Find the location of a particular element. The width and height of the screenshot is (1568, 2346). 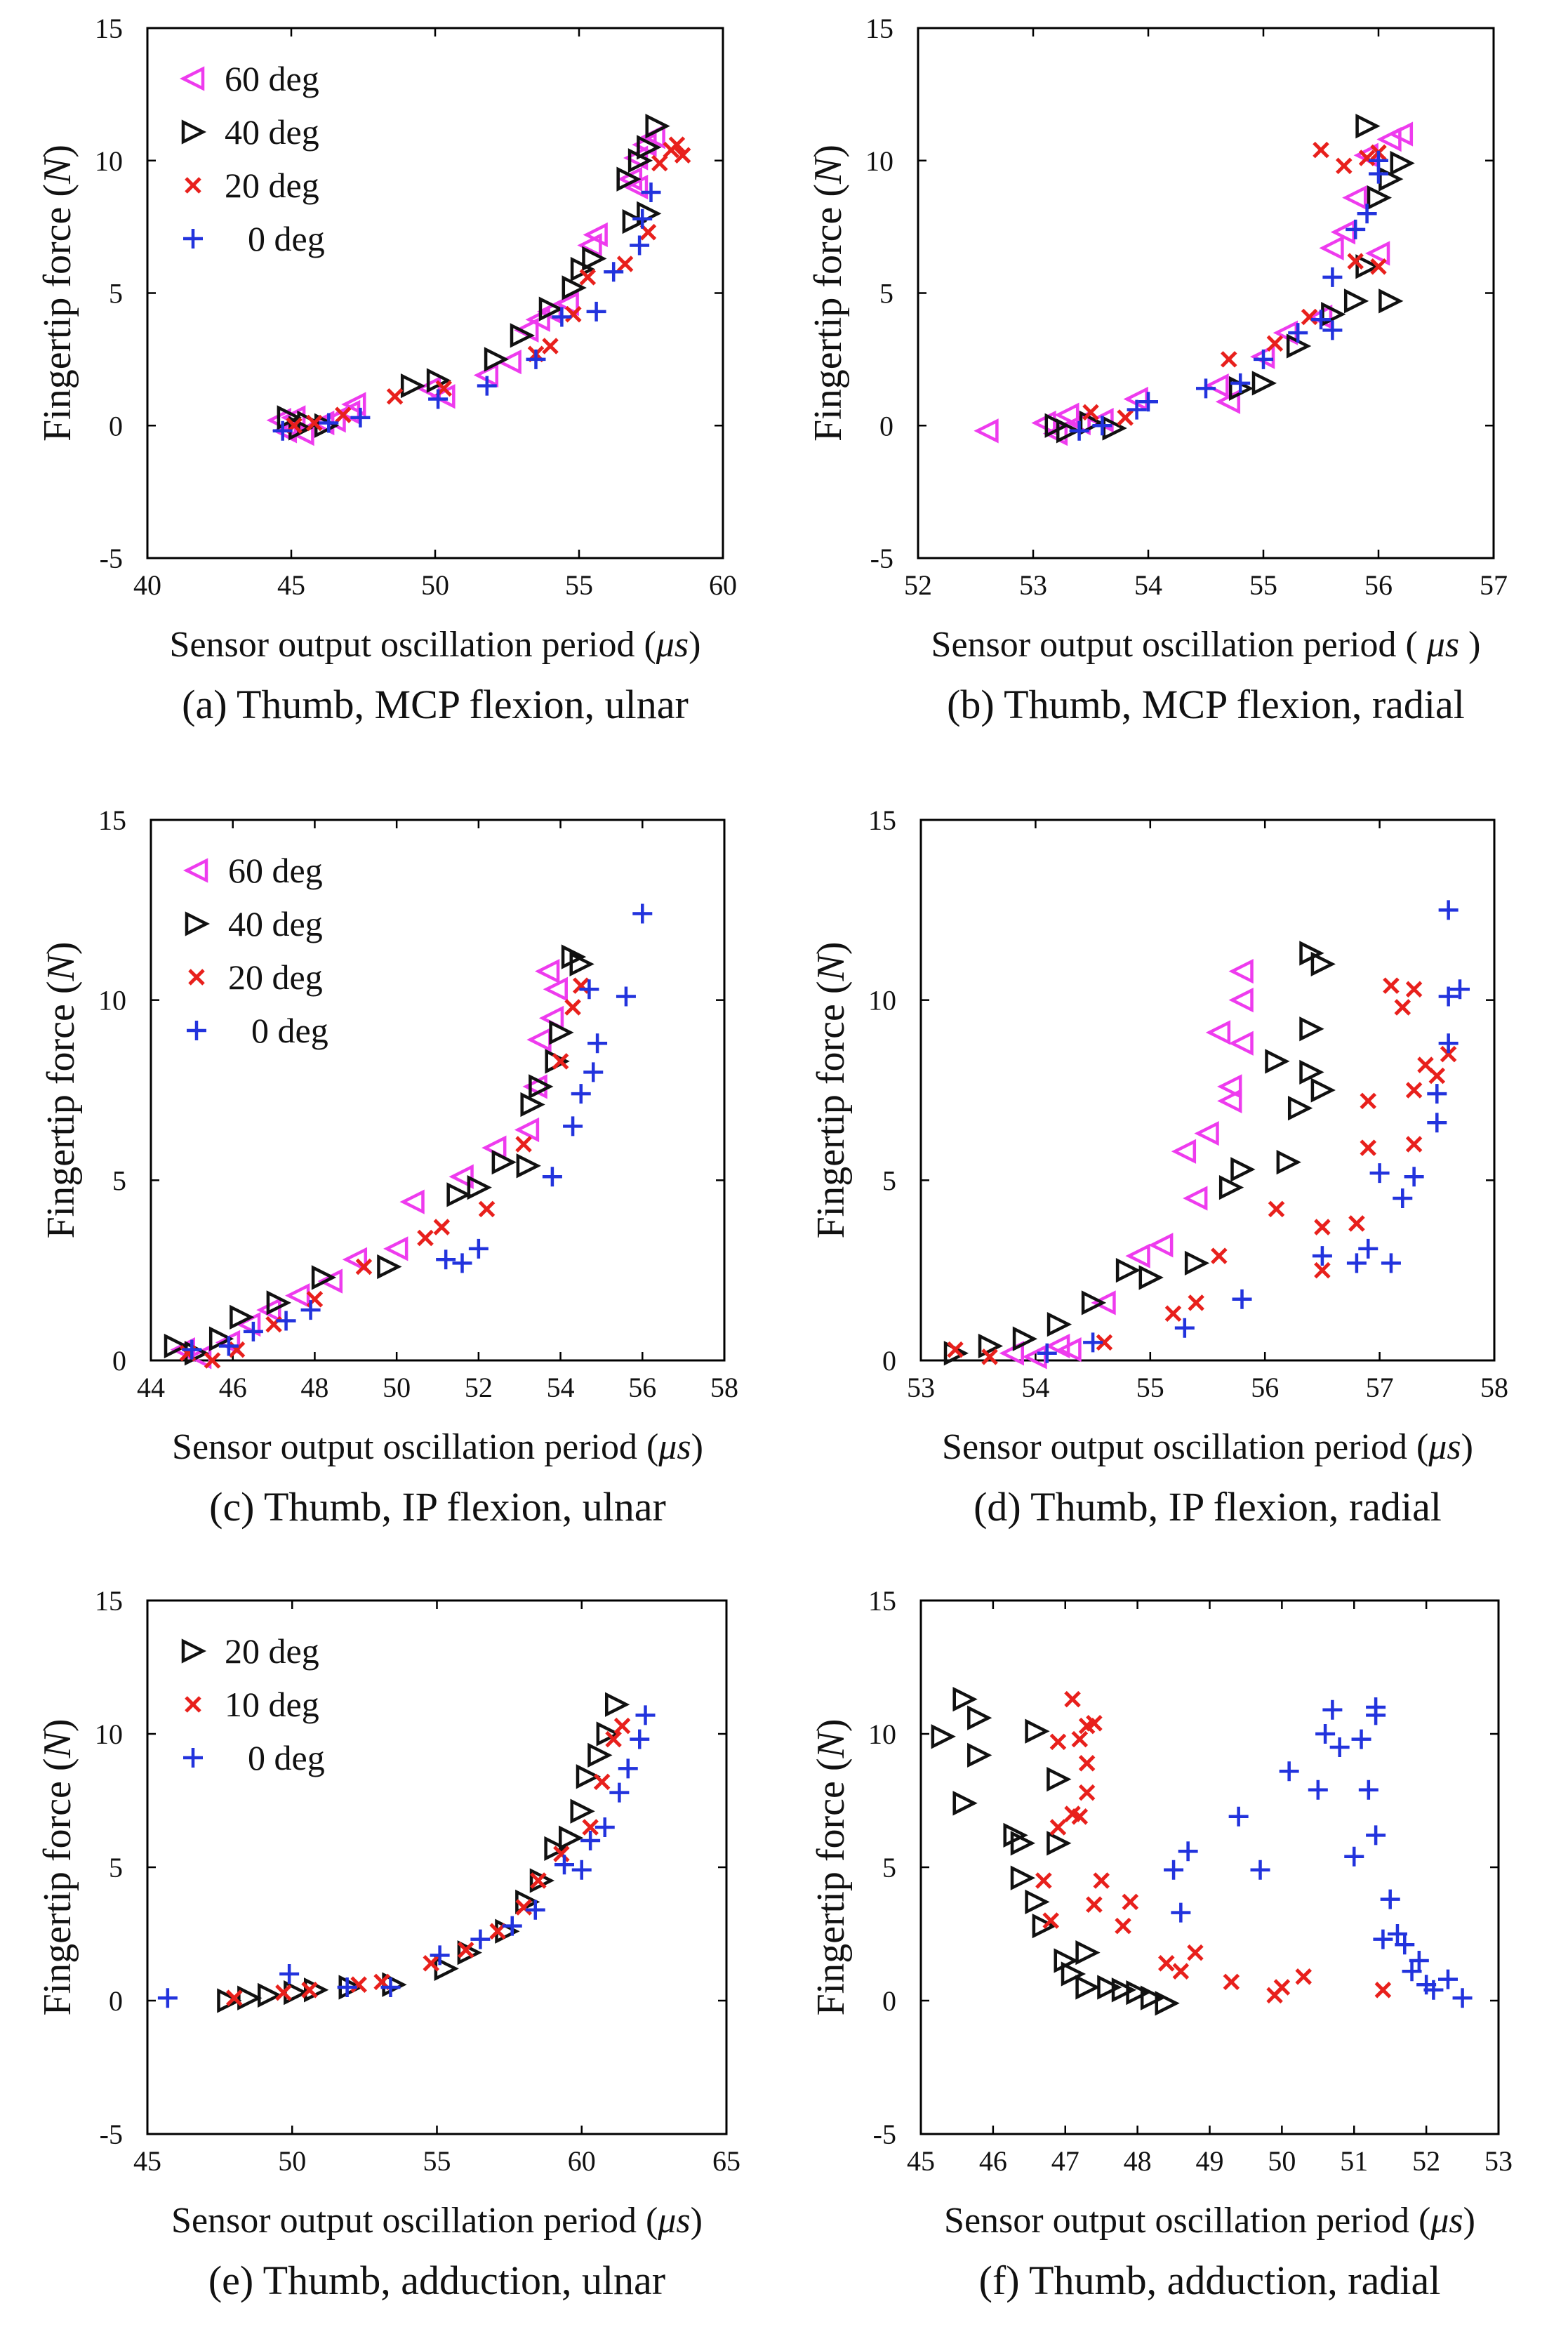

y-tick-label: 5 is located at coordinates (119, 1180).